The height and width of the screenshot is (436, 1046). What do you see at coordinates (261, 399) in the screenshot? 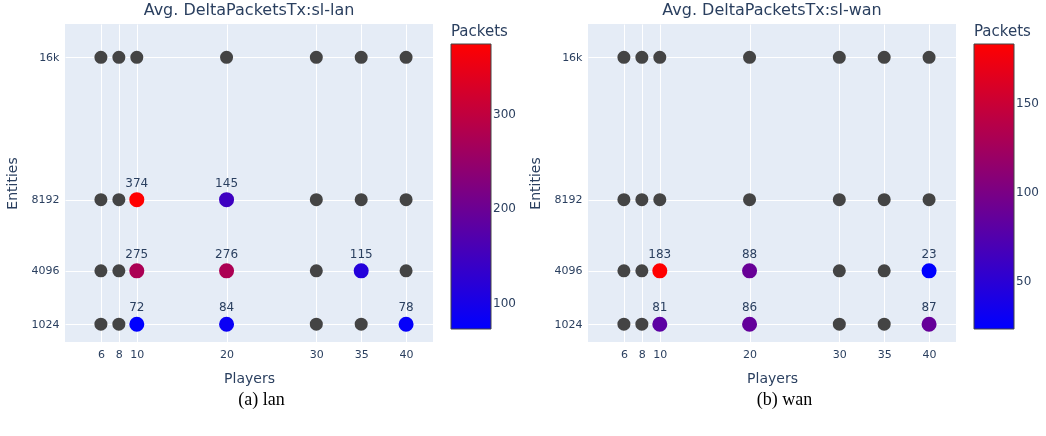
I see `text: (a) lan` at bounding box center [261, 399].